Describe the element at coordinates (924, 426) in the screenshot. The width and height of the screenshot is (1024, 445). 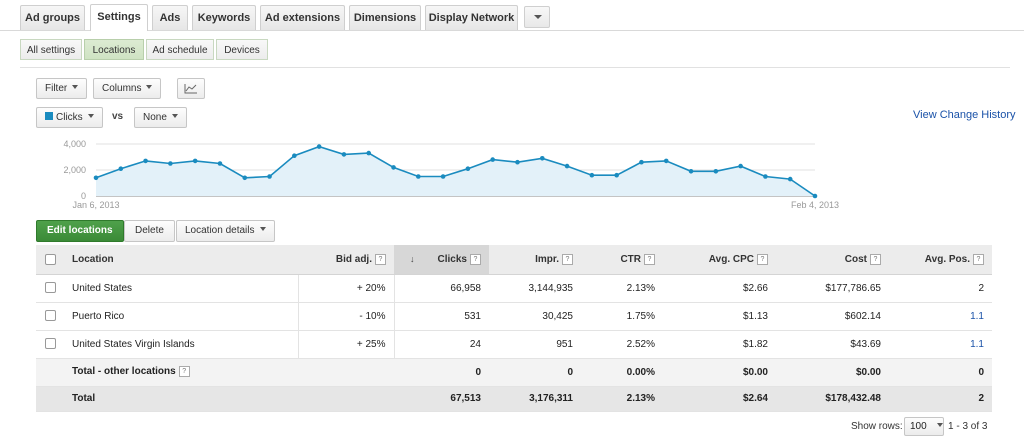
I see `rows-per-page-select: 100` at that location.